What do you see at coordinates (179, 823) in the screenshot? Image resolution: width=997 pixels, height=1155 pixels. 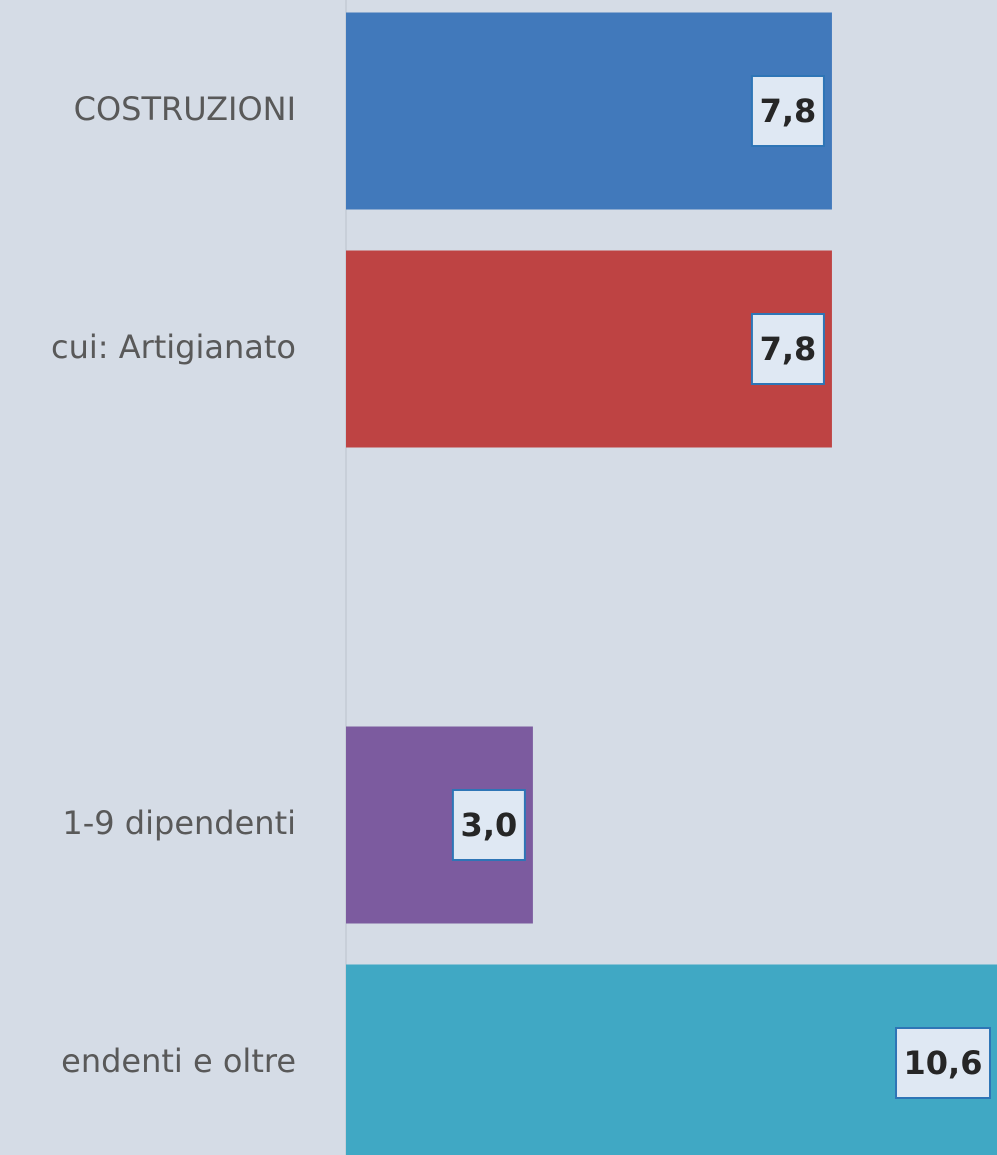 I see `category-label: 1-9 dipendenti` at bounding box center [179, 823].